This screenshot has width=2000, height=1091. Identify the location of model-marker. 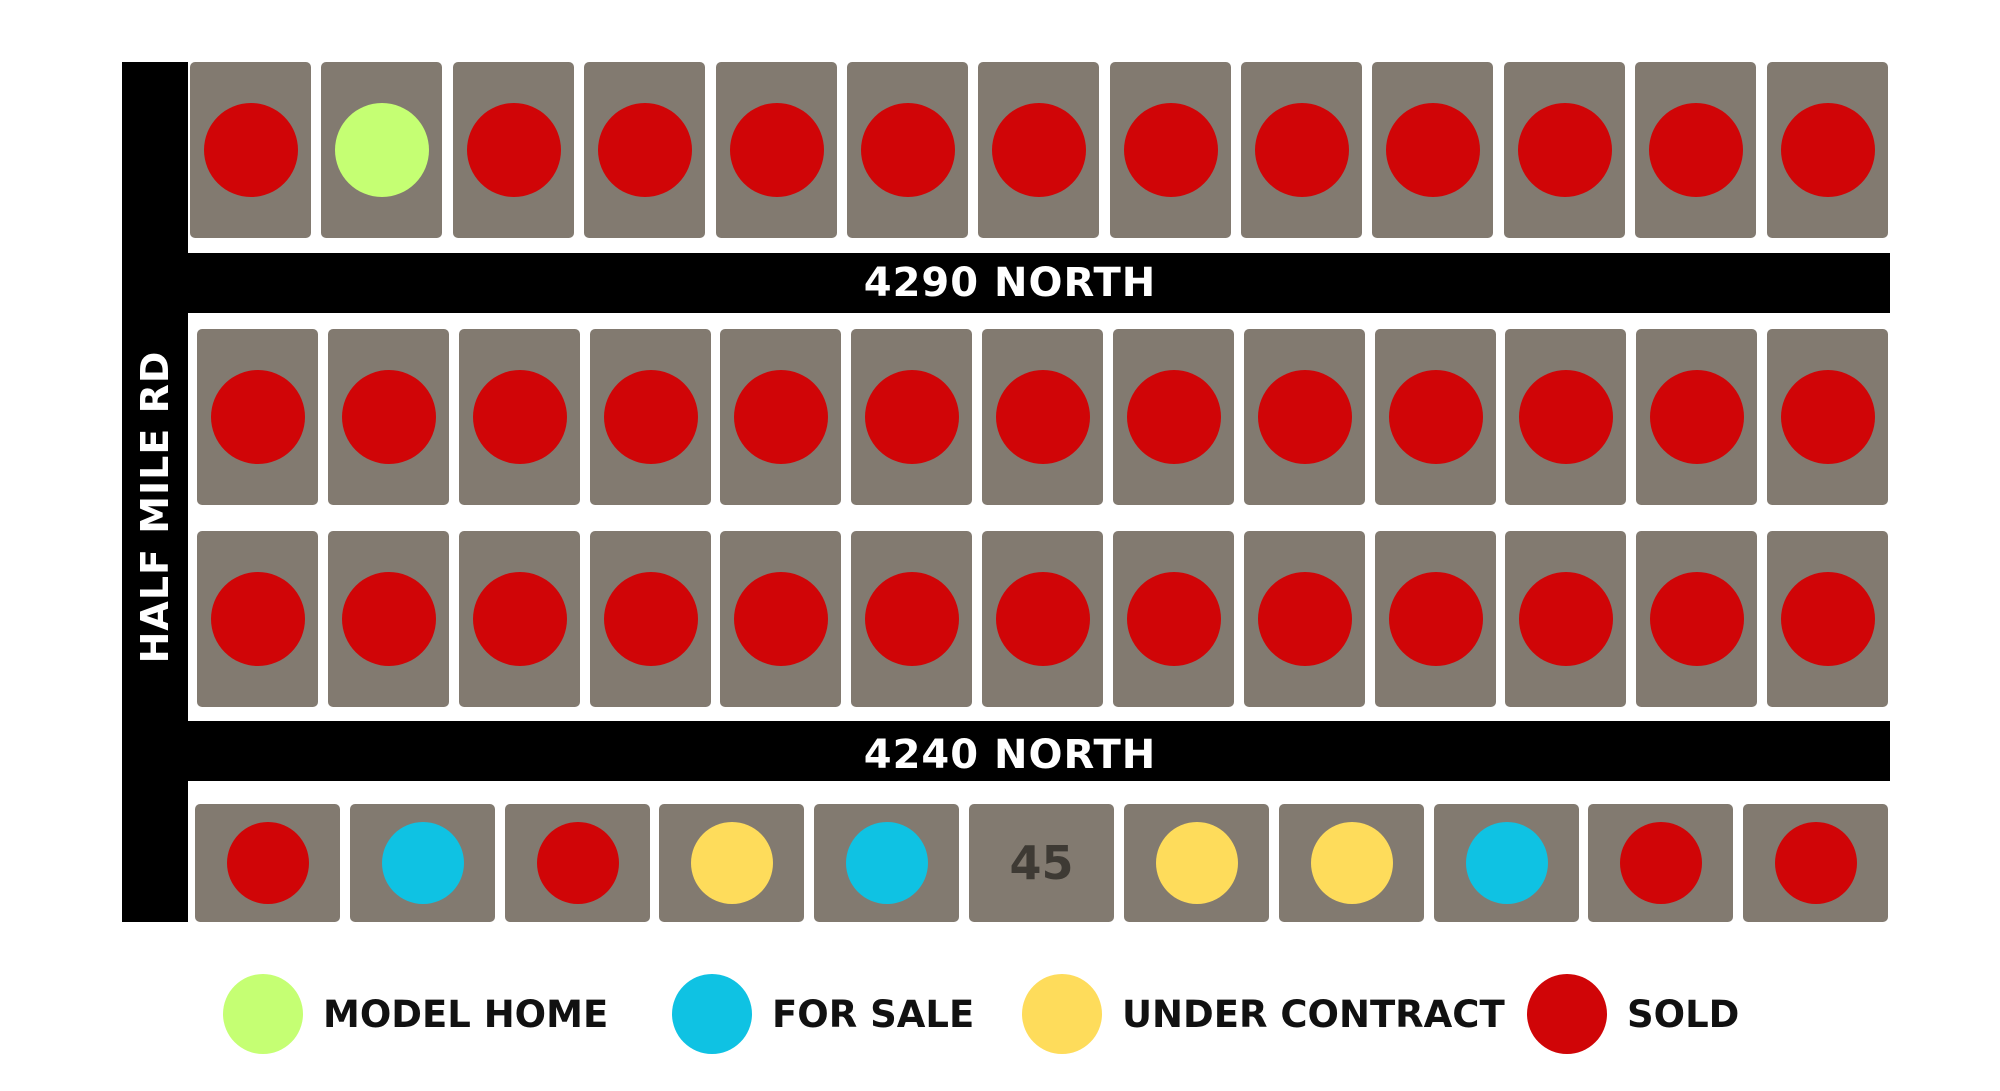
(381, 150).